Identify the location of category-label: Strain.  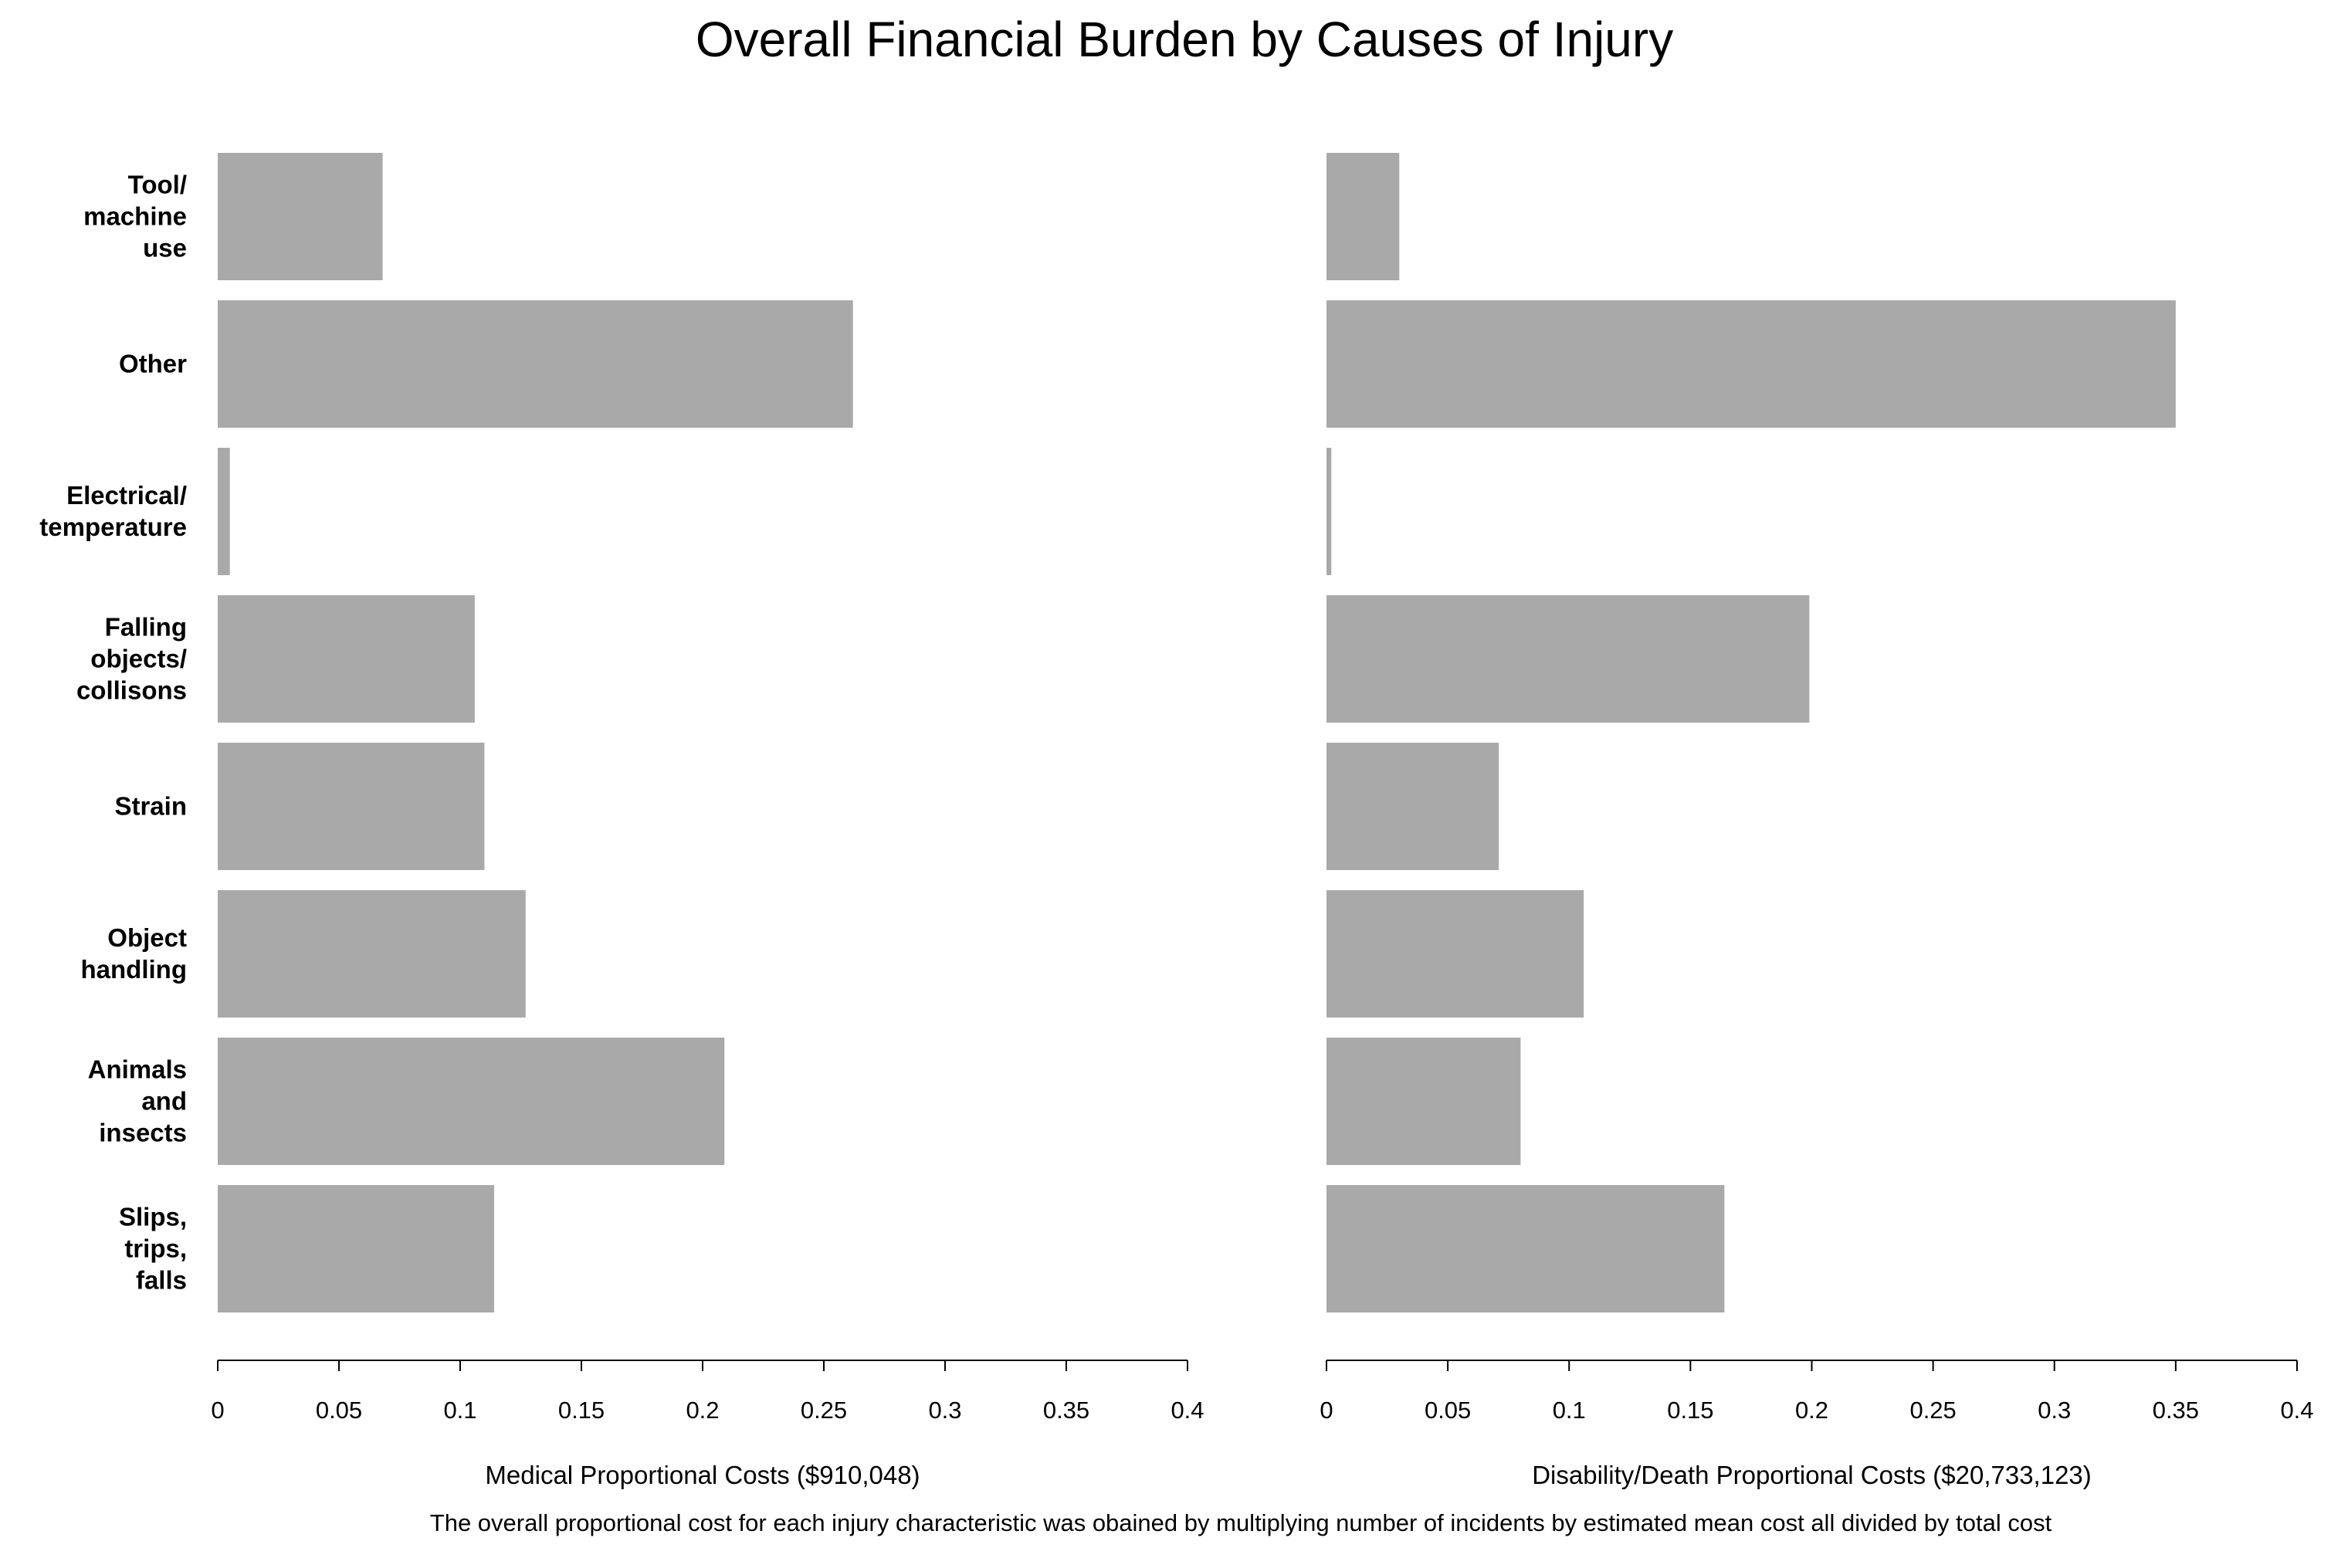
(150, 806).